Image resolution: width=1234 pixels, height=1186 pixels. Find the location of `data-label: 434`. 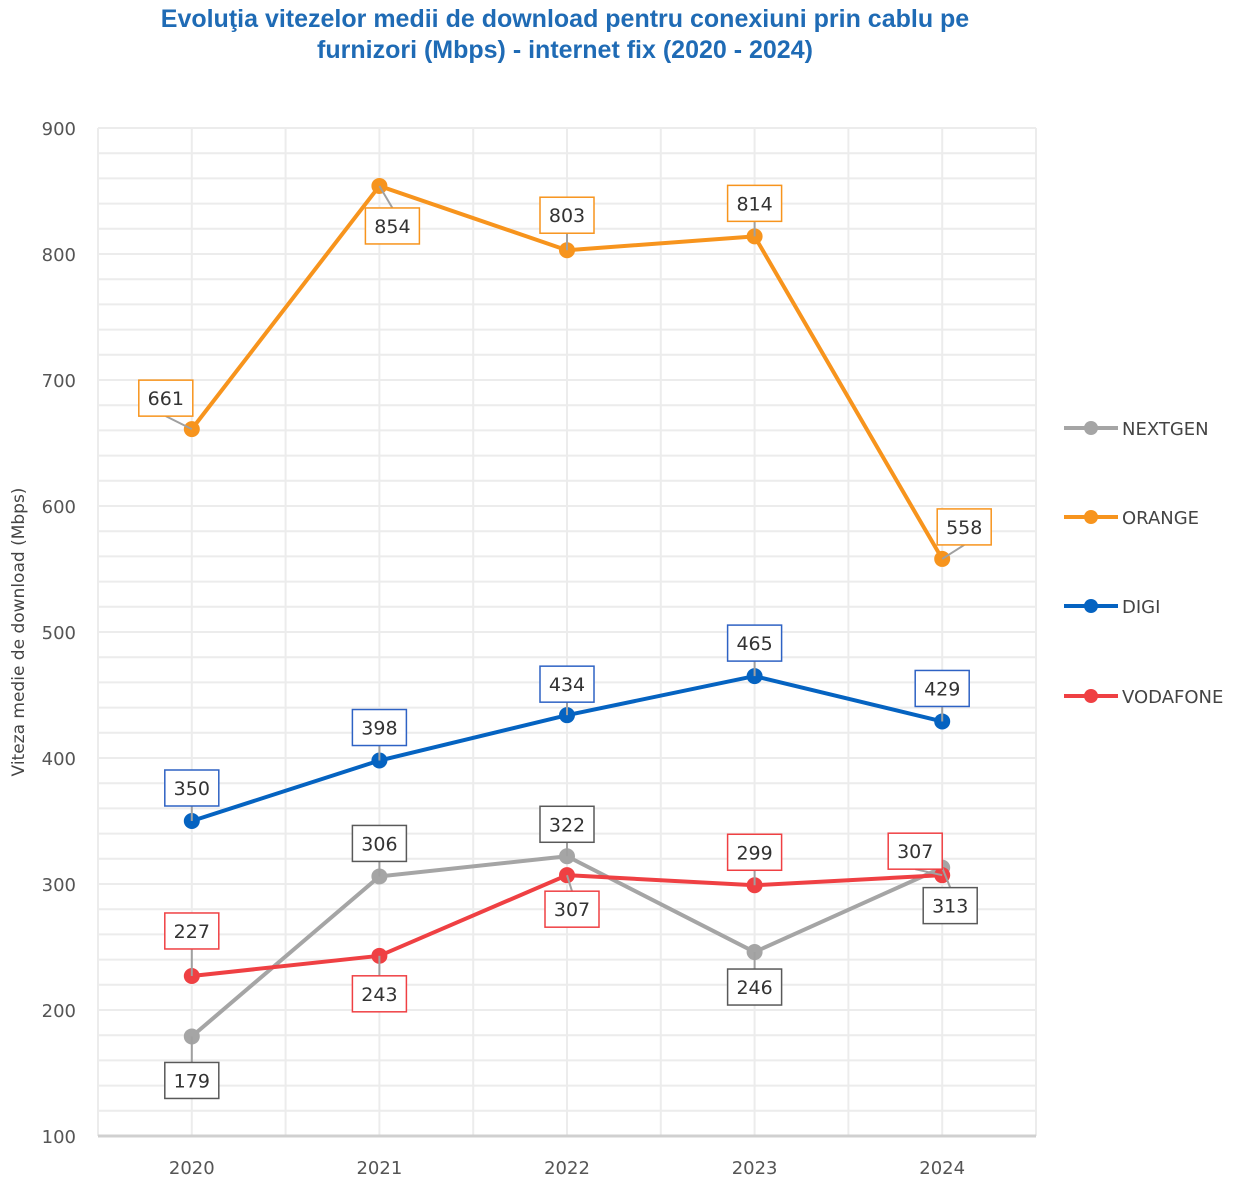

data-label: 434 is located at coordinates (567, 685).